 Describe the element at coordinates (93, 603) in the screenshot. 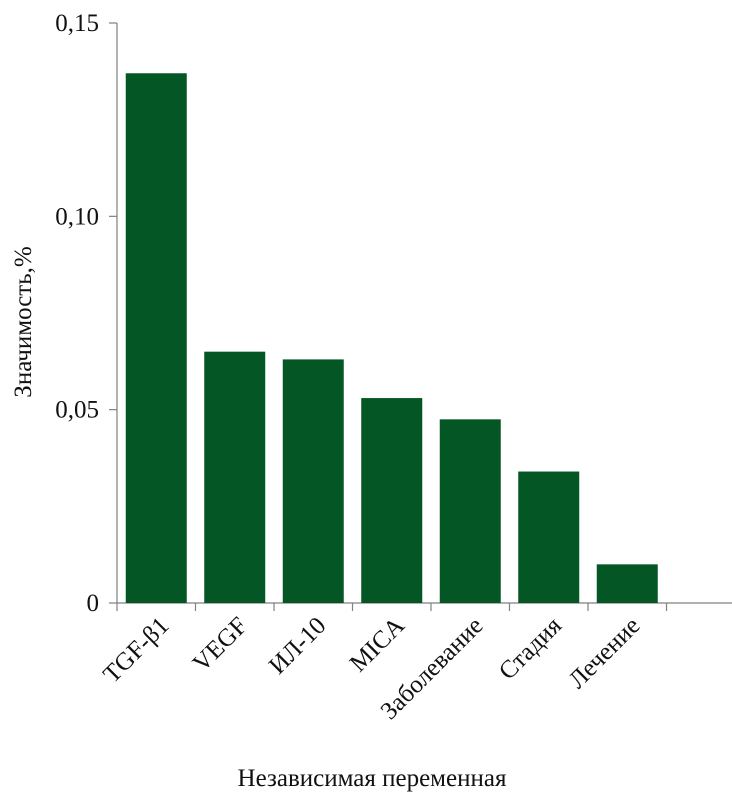

I see `y-tick-label: 0` at that location.